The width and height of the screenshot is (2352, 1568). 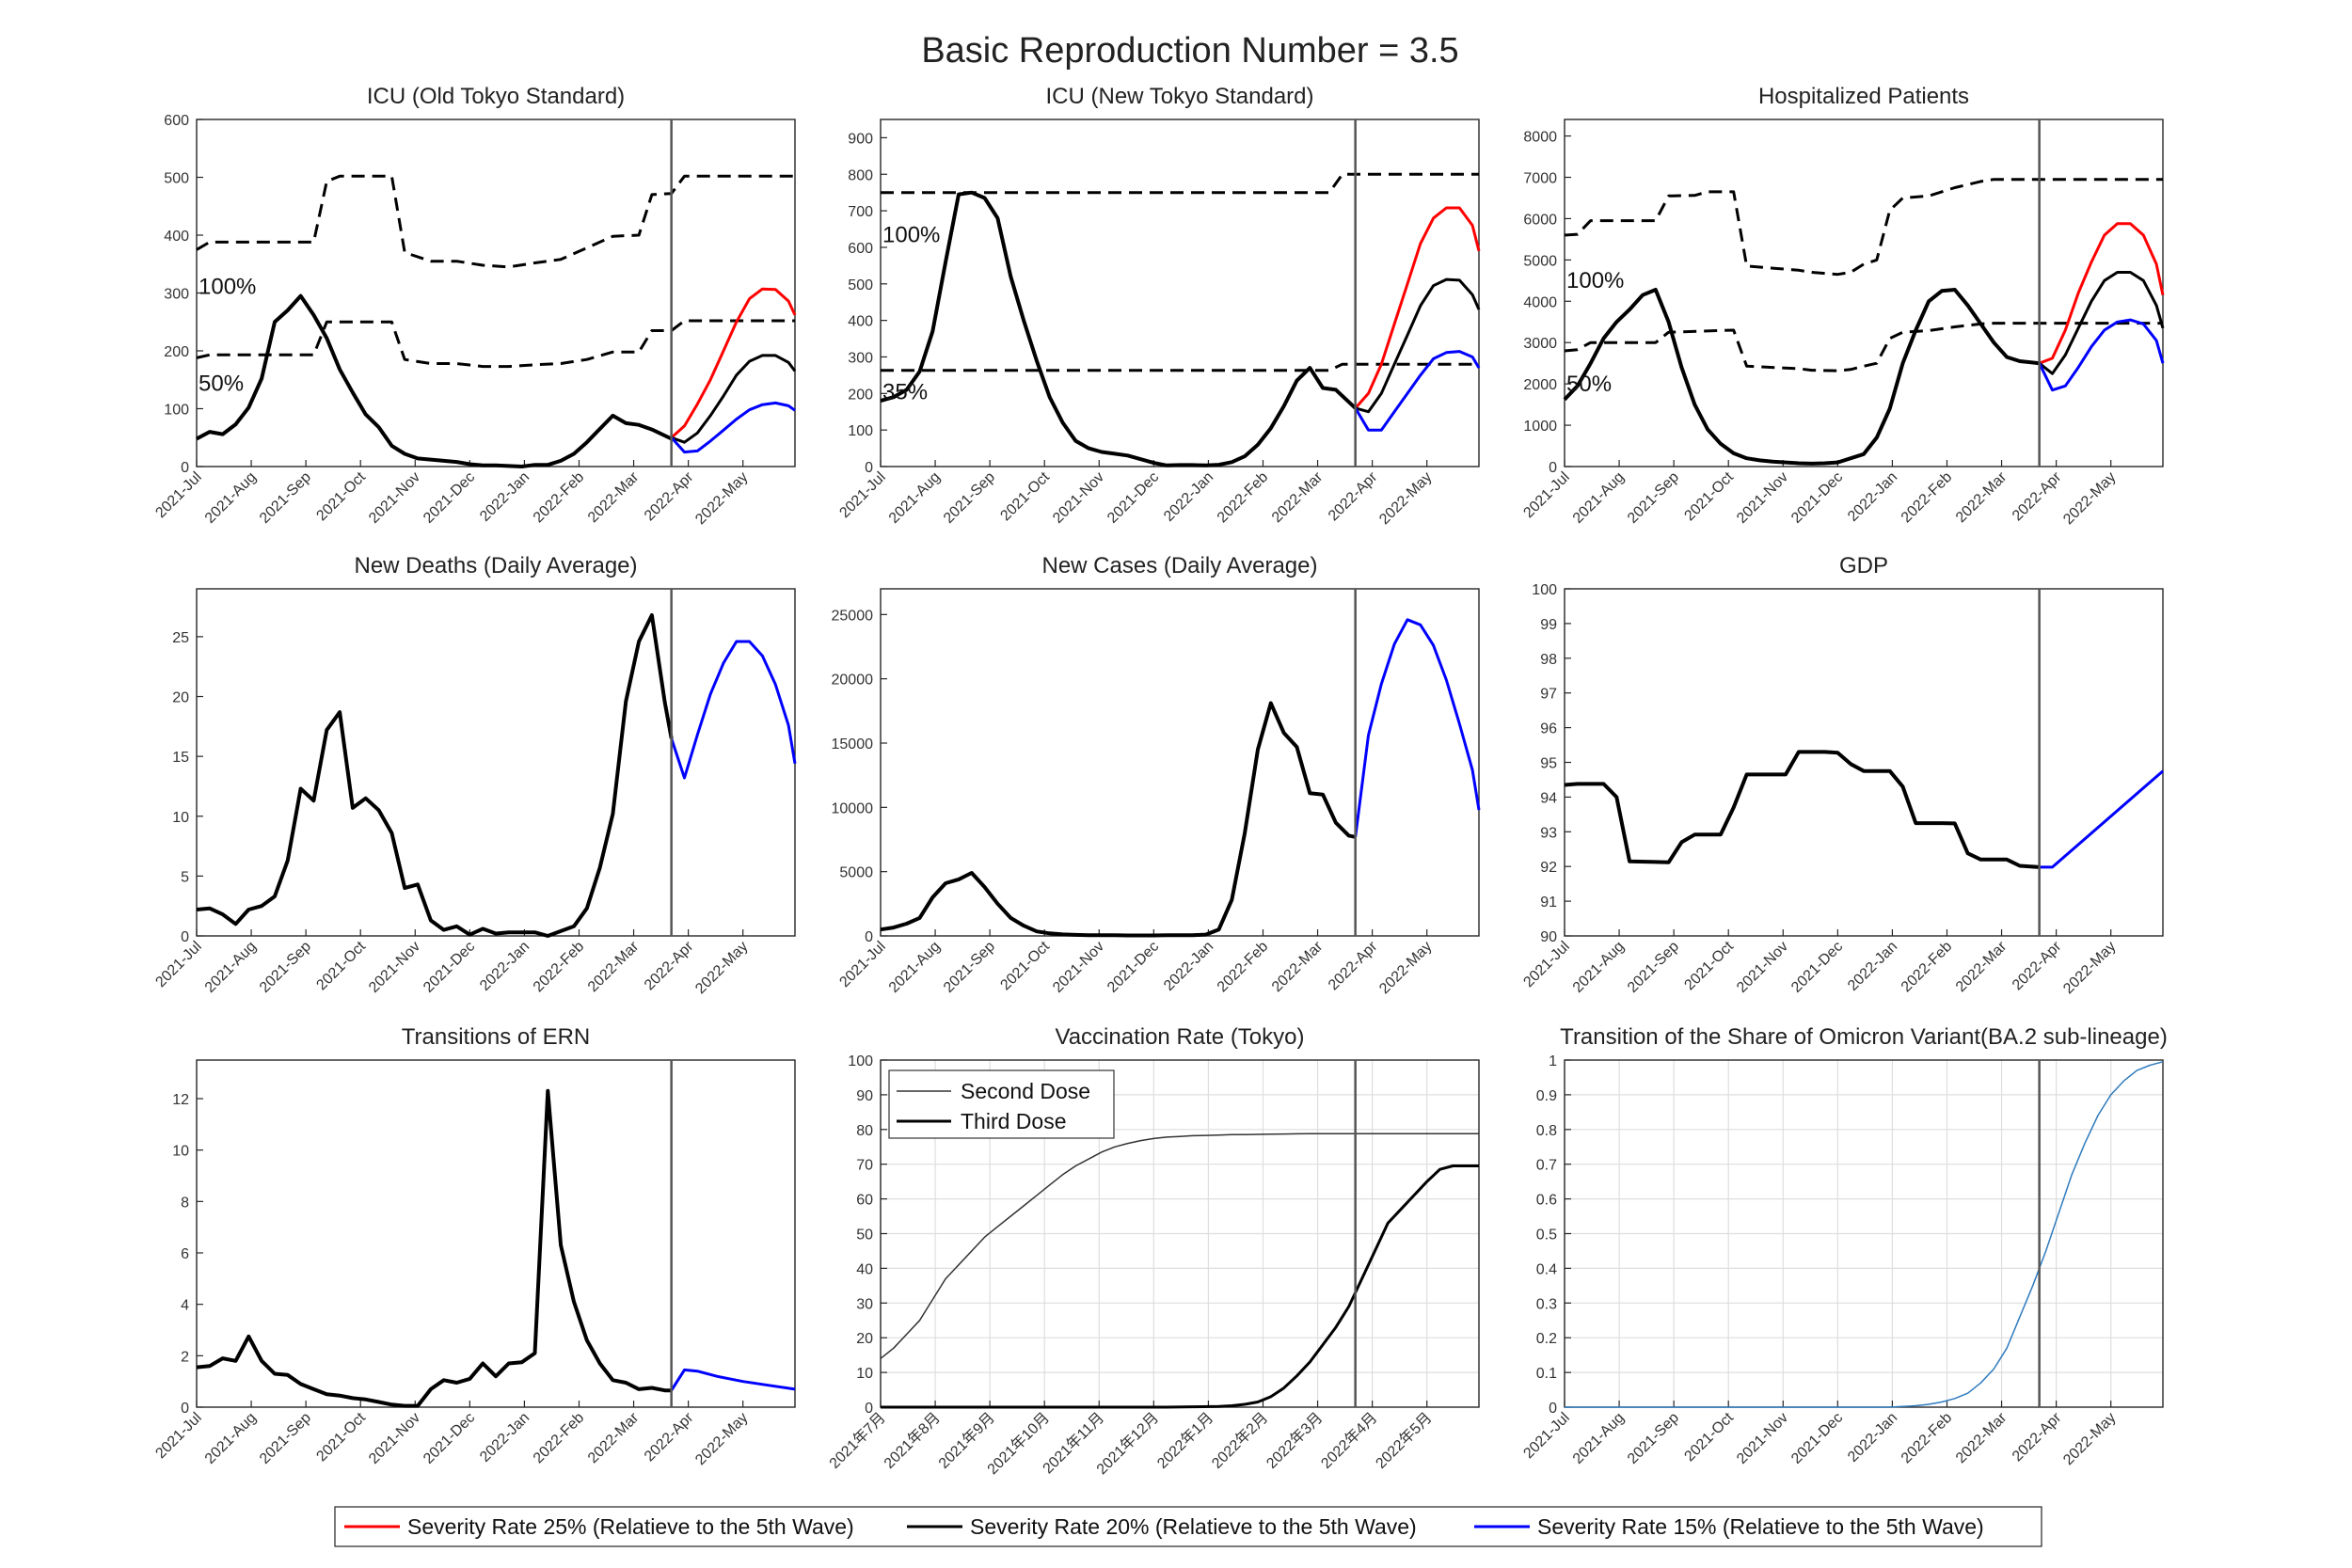 I want to click on y-tick-label: 8, so click(x=185, y=1203).